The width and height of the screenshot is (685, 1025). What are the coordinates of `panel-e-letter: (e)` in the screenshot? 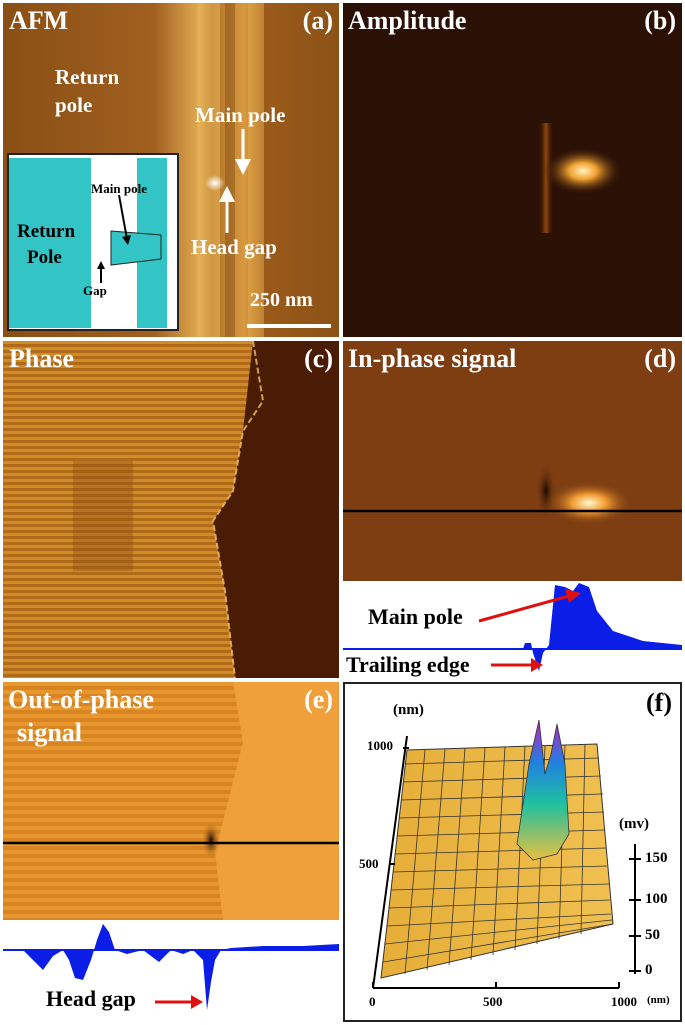 It's located at (318, 699).